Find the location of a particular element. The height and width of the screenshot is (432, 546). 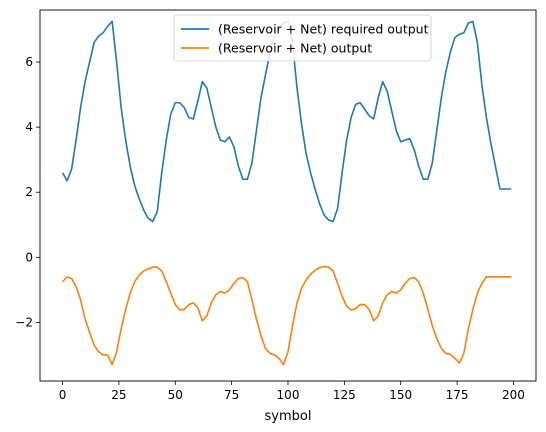

y-tick-label: −2 is located at coordinates (24, 322).